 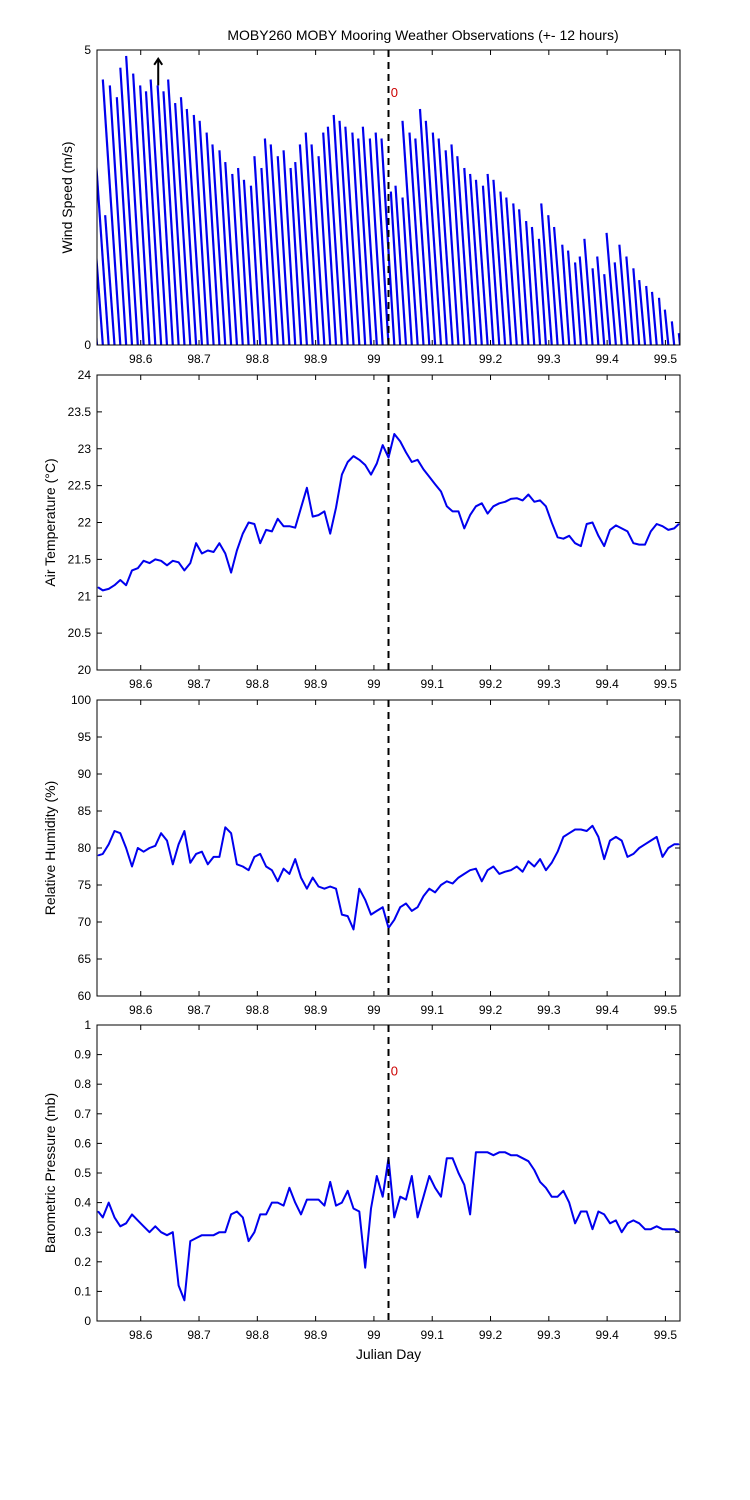 What do you see at coordinates (85, 449) in the screenshot?
I see `air-temp-ytick-label: 23` at bounding box center [85, 449].